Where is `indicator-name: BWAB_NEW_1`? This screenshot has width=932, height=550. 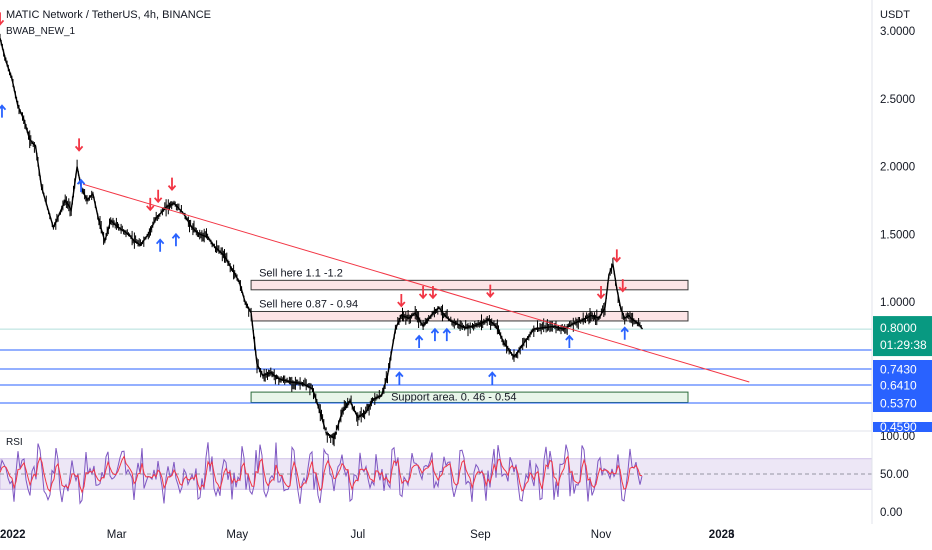 indicator-name: BWAB_NEW_1 is located at coordinates (41, 31).